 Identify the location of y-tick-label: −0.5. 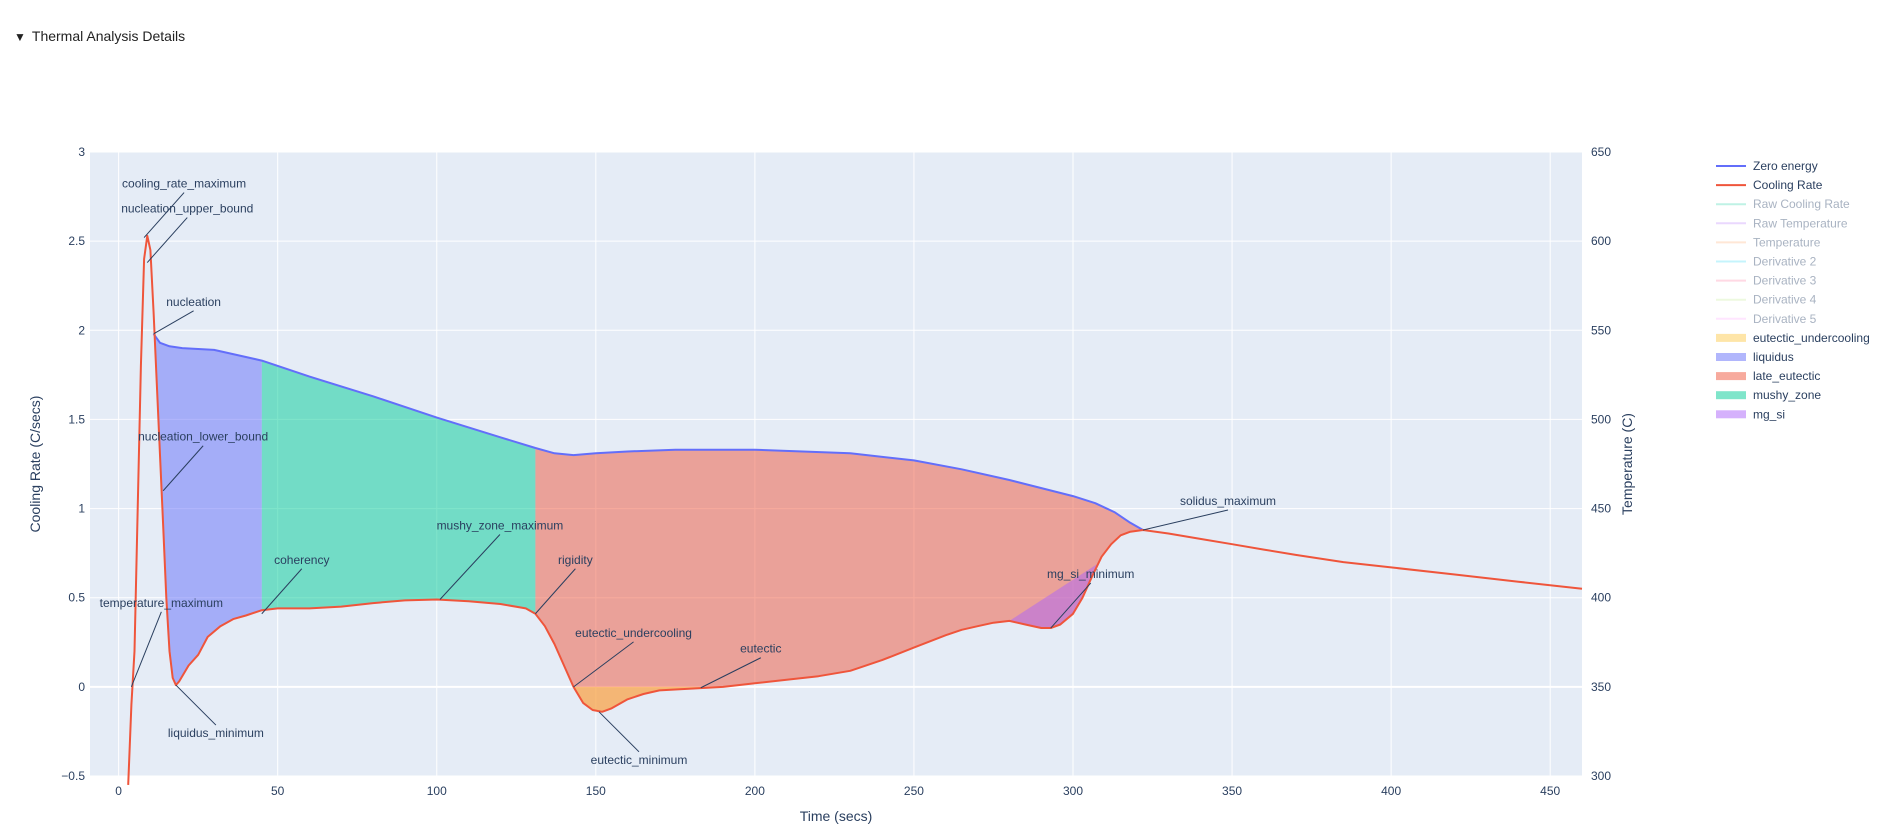
(73, 776).